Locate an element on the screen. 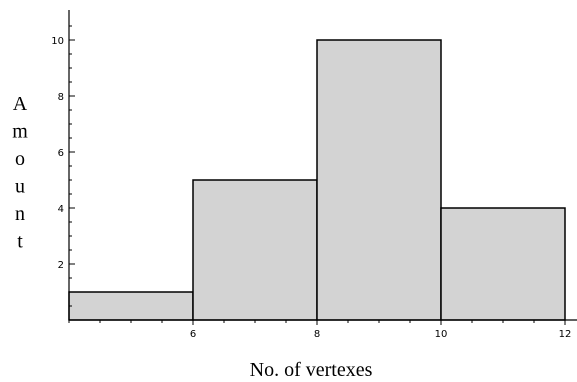  y-tick-label: 6 is located at coordinates (61, 153).